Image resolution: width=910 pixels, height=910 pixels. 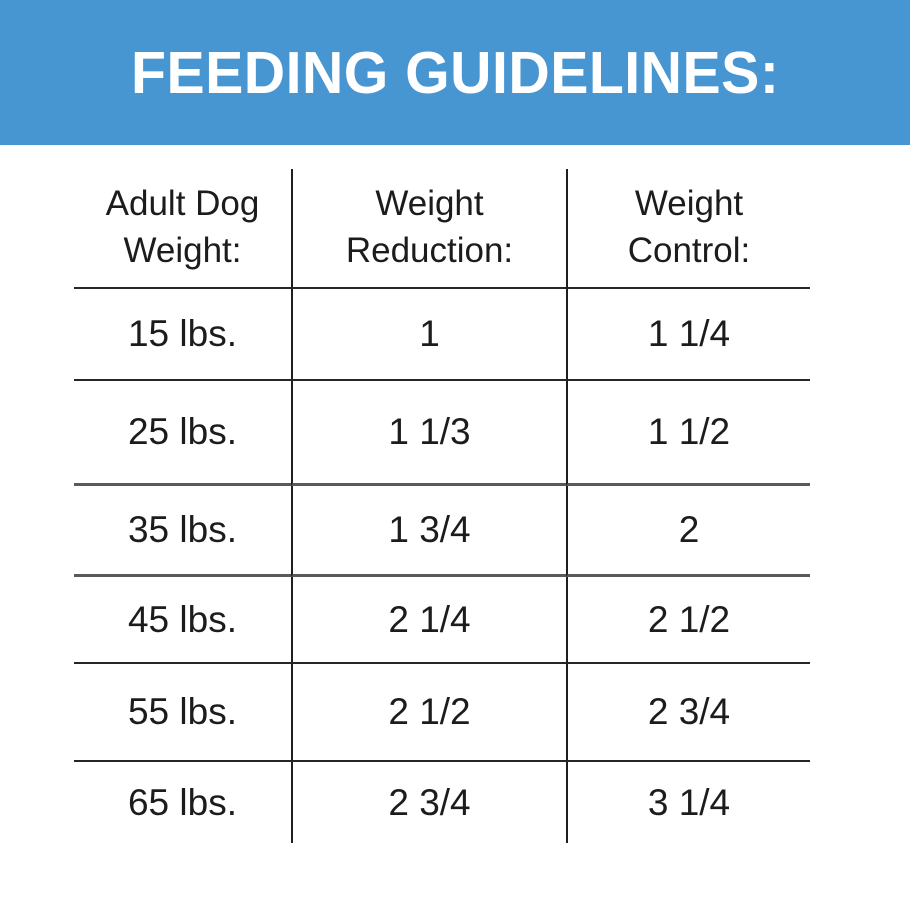 I want to click on cell-control-55lbs: 2 3/4, so click(x=688, y=713).